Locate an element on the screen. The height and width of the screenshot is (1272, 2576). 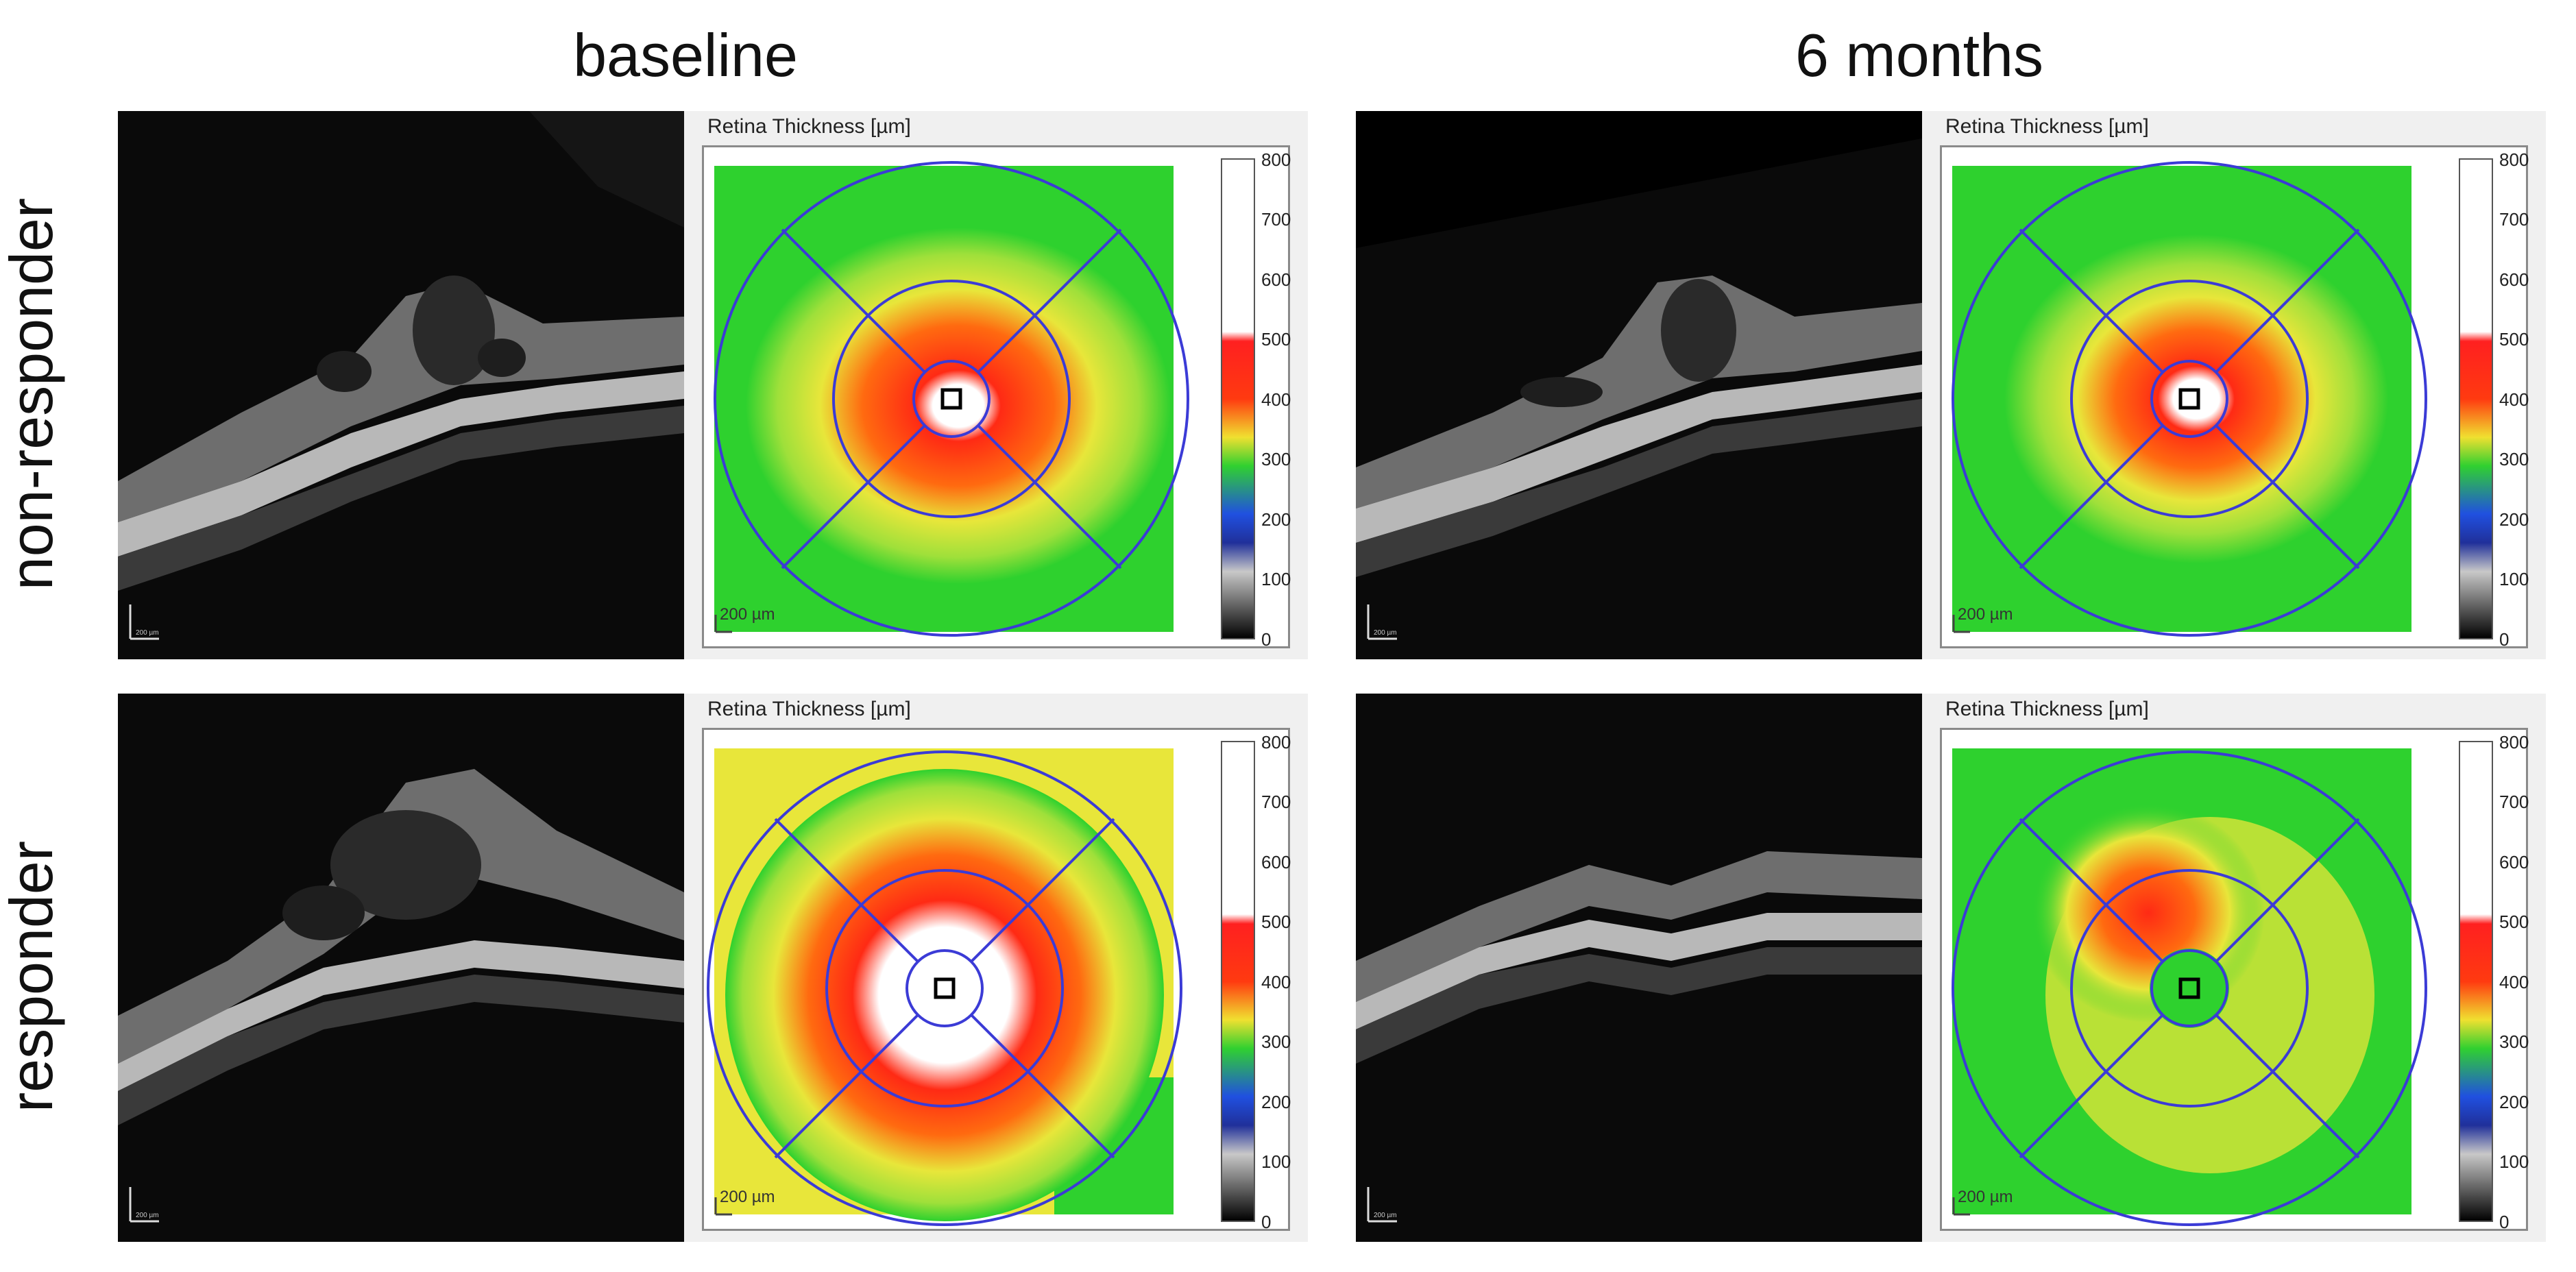
column-title-6-months: 6 months is located at coordinates (1919, 55).